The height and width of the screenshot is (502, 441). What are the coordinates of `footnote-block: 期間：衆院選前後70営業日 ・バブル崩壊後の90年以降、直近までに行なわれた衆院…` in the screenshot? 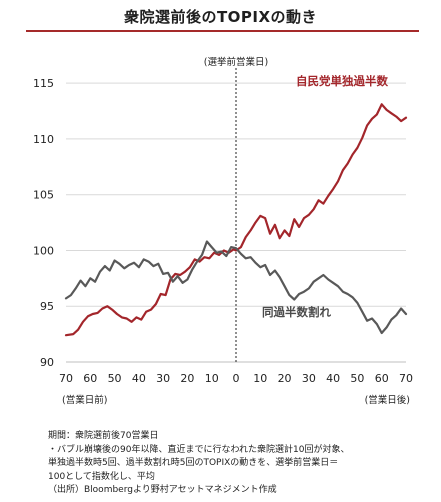 It's located at (243, 464).